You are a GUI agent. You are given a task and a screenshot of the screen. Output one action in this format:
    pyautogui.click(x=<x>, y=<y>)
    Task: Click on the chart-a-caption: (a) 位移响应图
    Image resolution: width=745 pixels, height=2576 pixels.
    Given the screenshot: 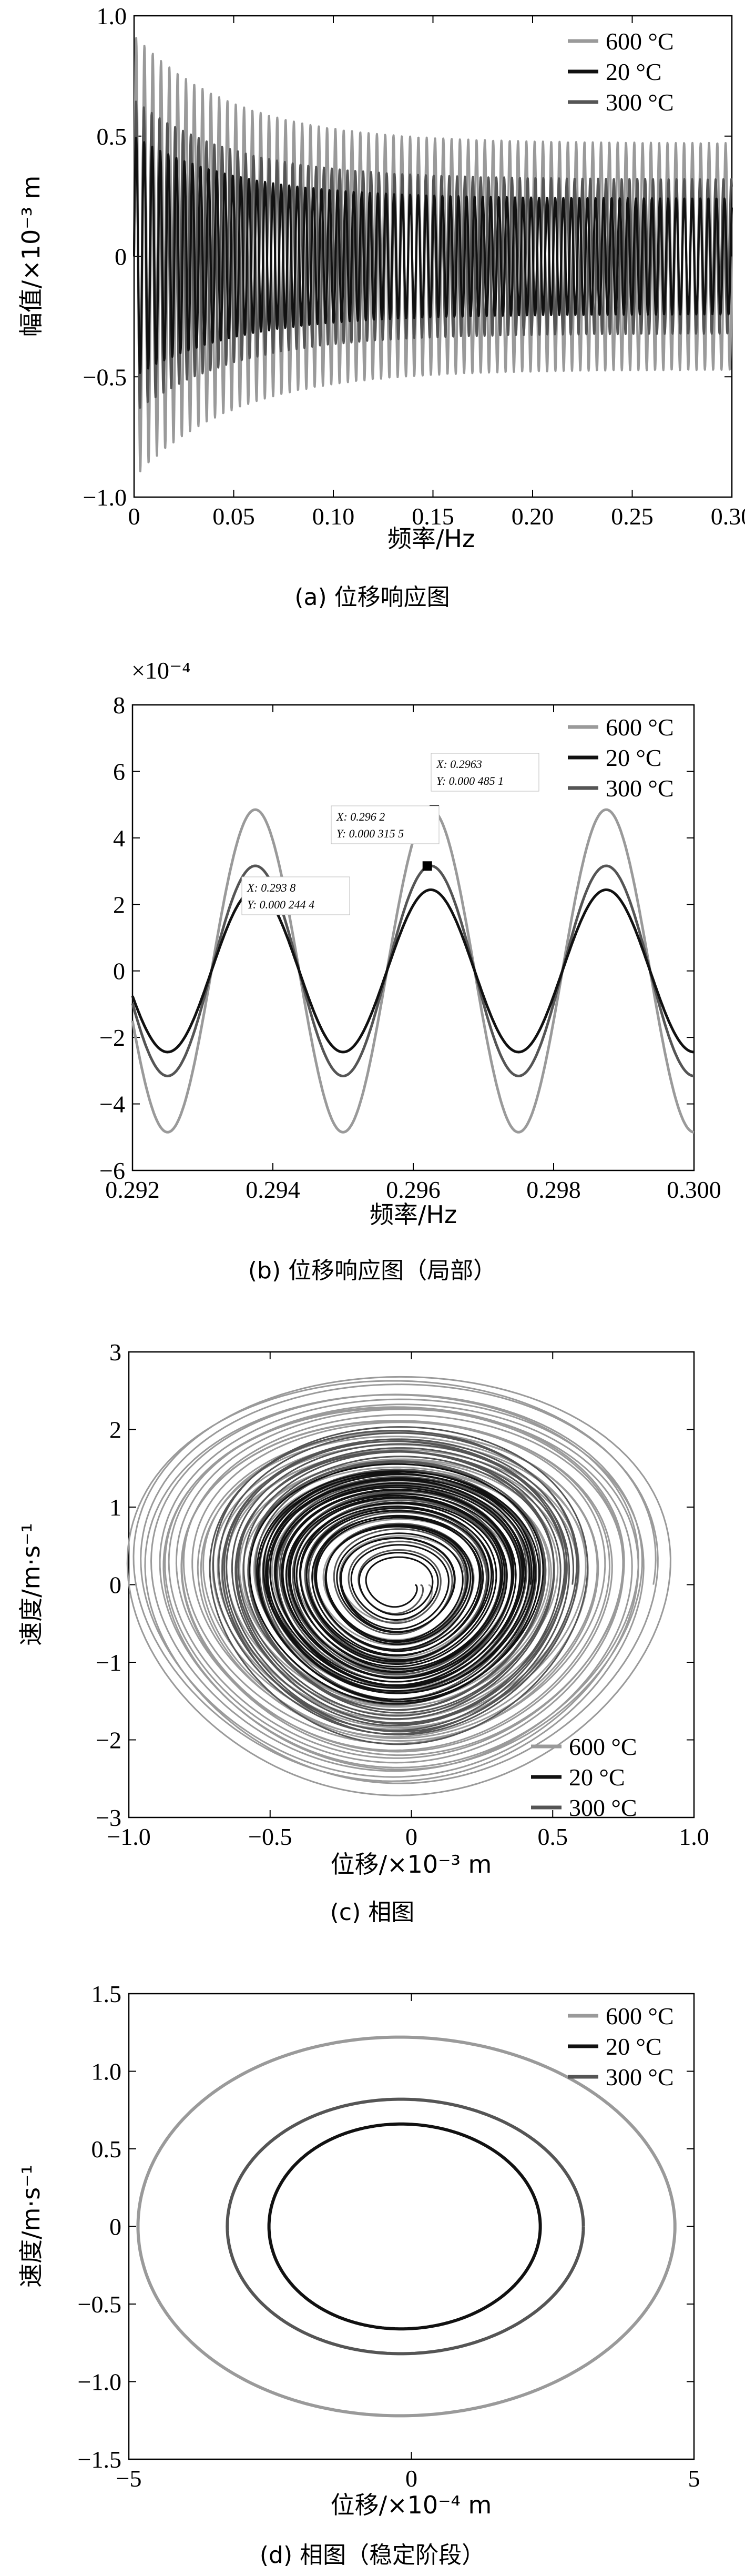 What is the action you would take?
    pyautogui.click(x=372, y=597)
    